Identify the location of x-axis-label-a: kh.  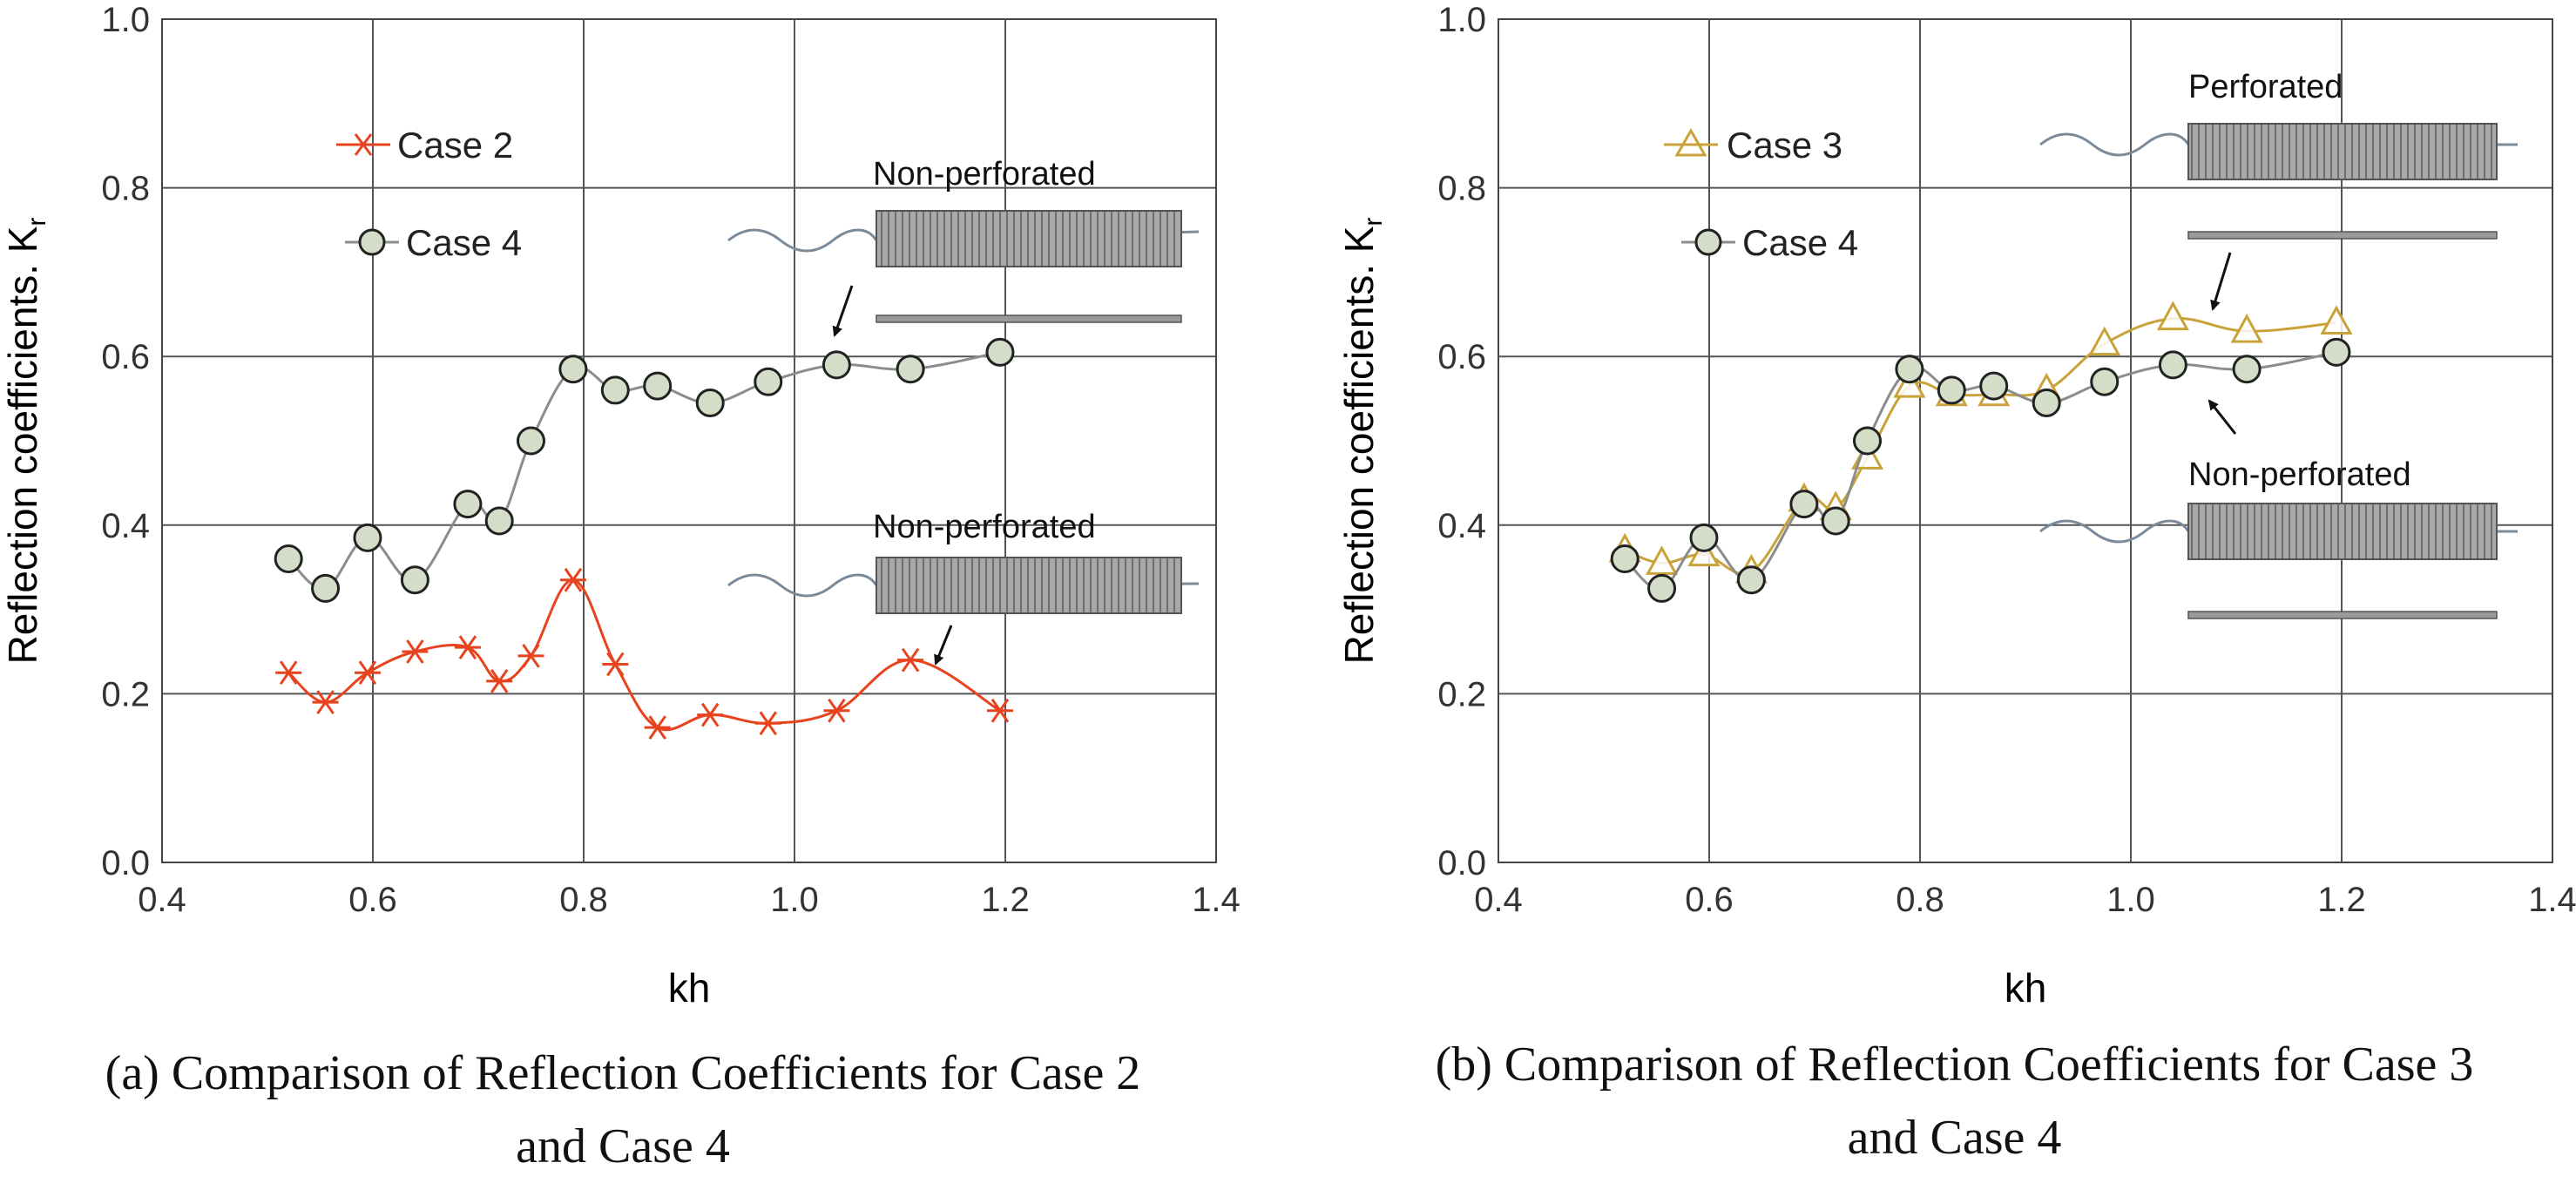
(689, 988).